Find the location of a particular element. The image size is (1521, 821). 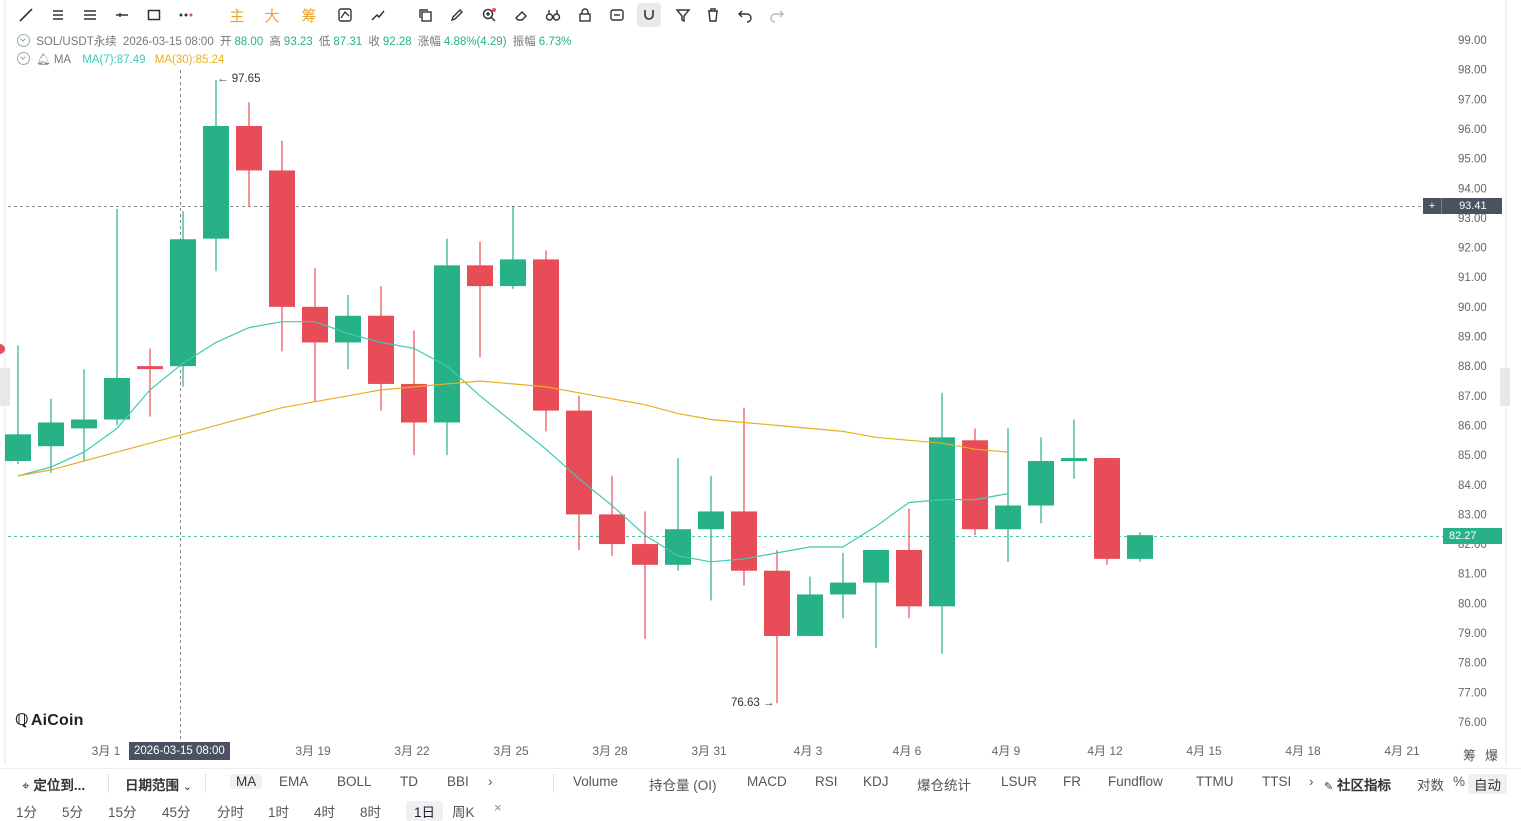

filter-icon is located at coordinates (683, 15).